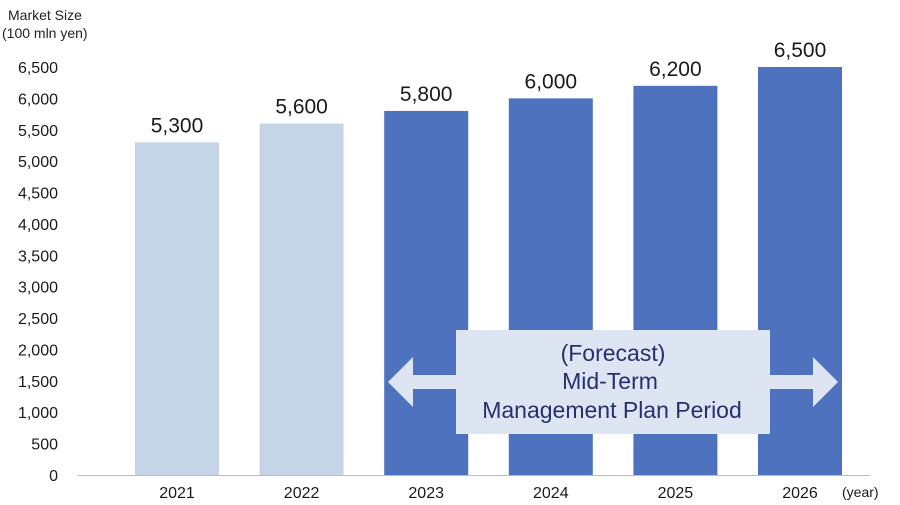  I want to click on mid-term-label: Mid-Term, so click(610, 381).